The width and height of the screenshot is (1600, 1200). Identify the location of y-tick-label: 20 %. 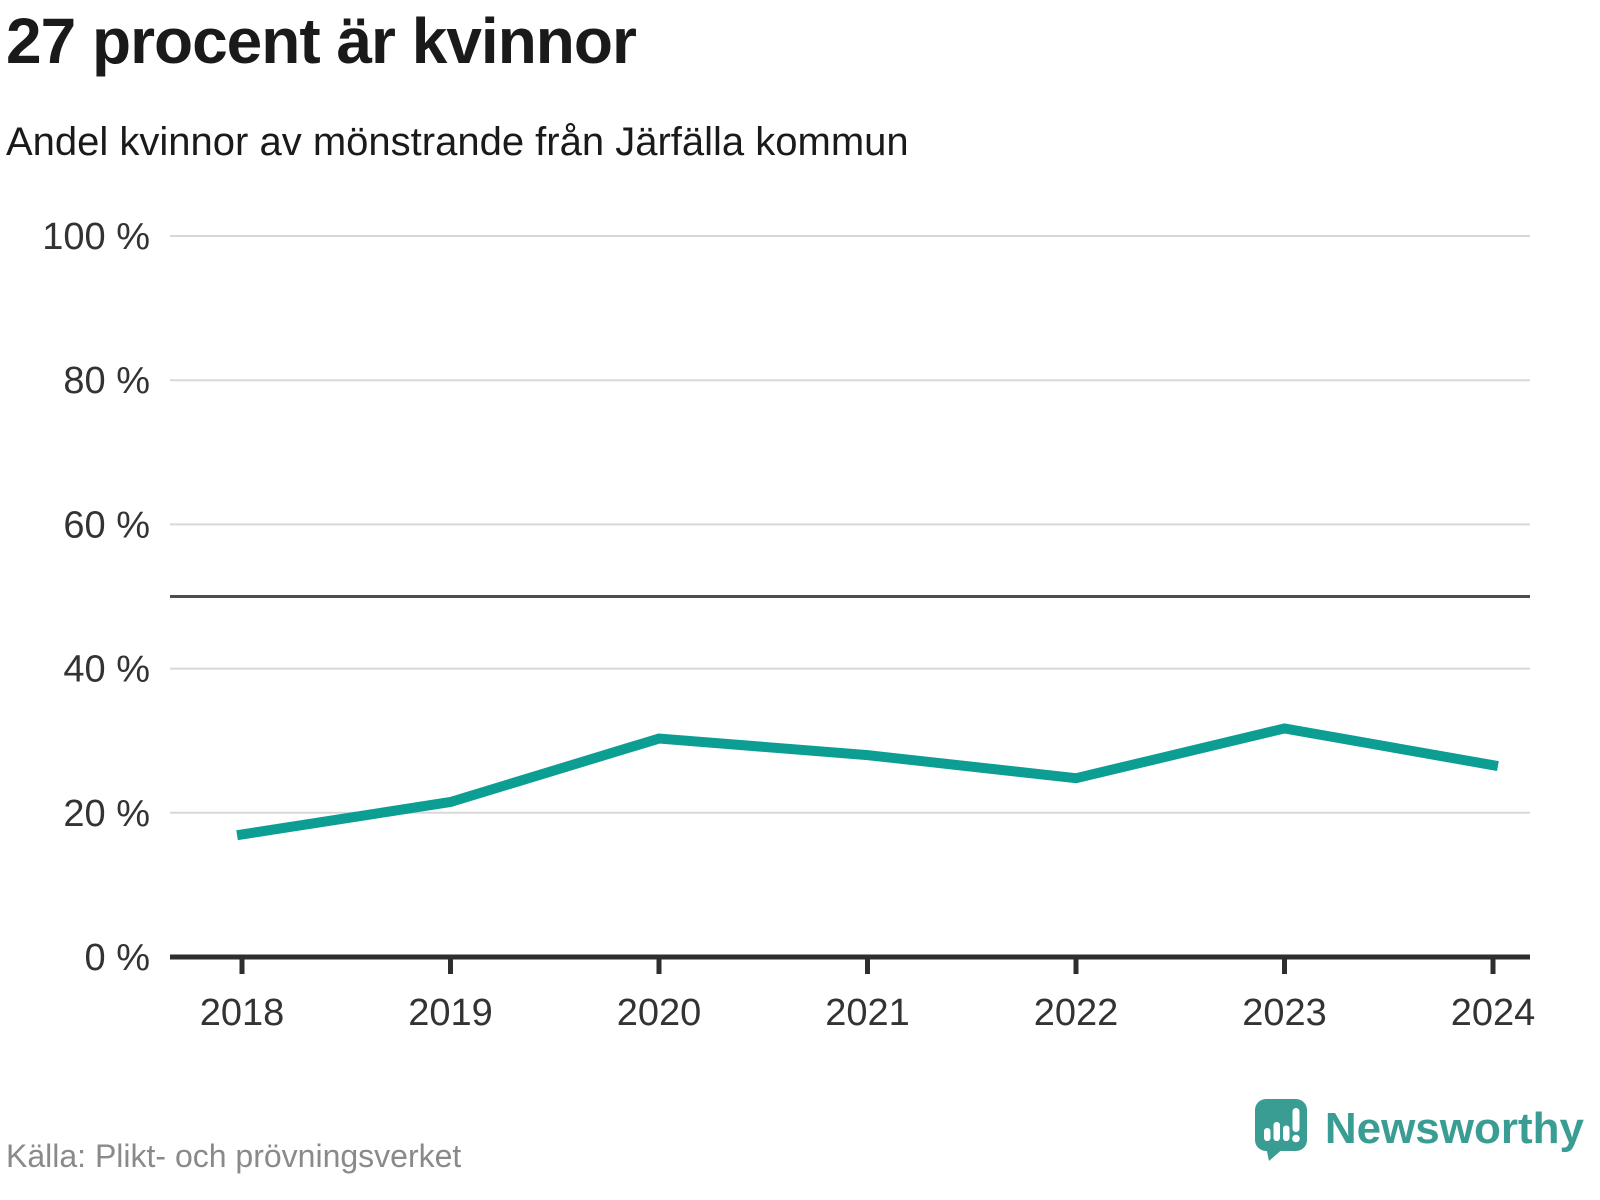
(106, 814).